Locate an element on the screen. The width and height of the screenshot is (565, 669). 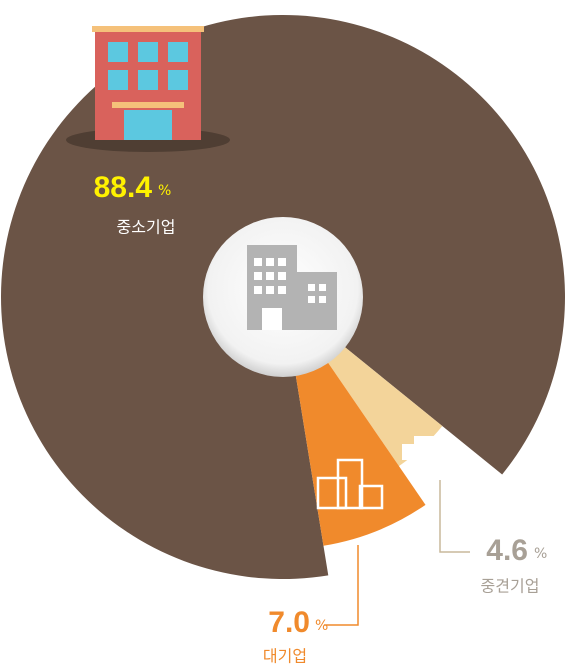
category-label: 중소기업 is located at coordinates (146, 227).